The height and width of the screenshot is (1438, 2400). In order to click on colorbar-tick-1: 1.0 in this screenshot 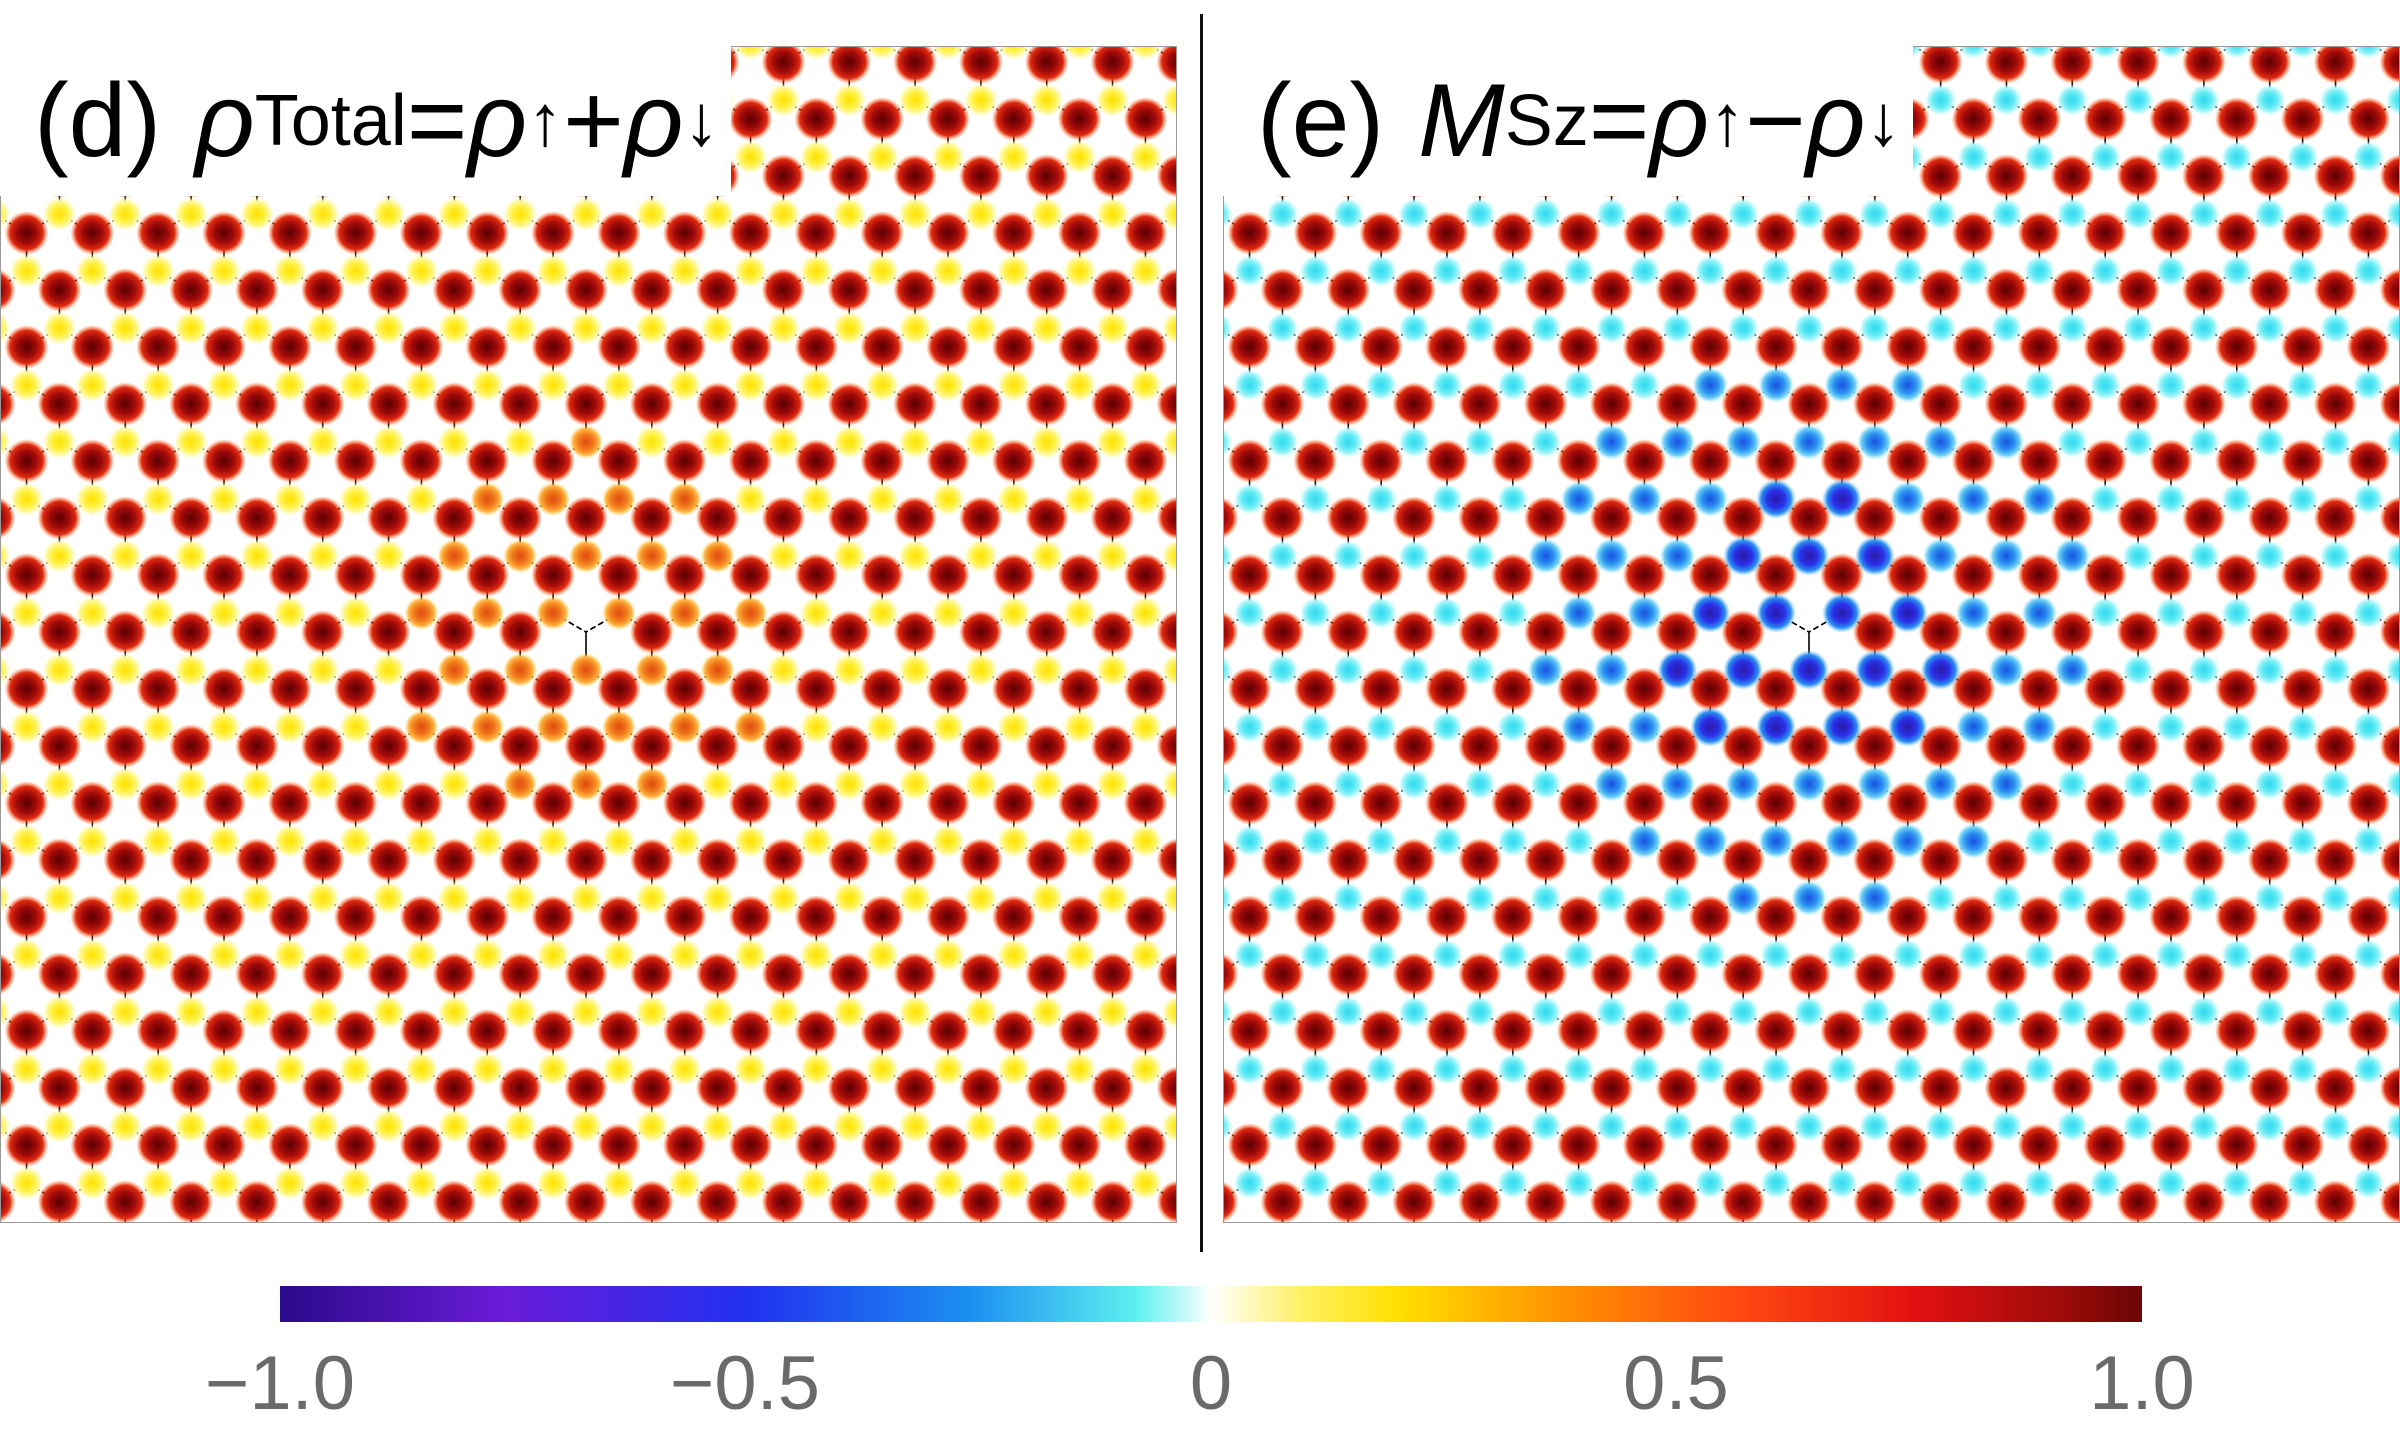, I will do `click(2142, 1383)`.